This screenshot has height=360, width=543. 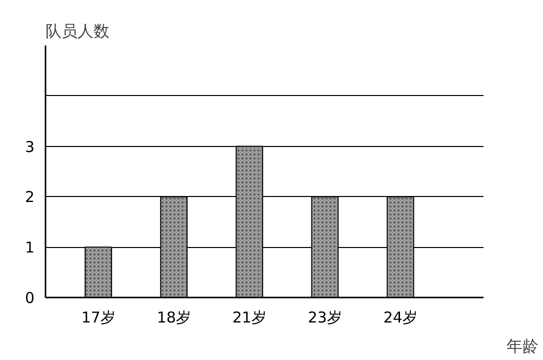 What do you see at coordinates (98, 317) in the screenshot?
I see `x-tick-label: 17岁` at bounding box center [98, 317].